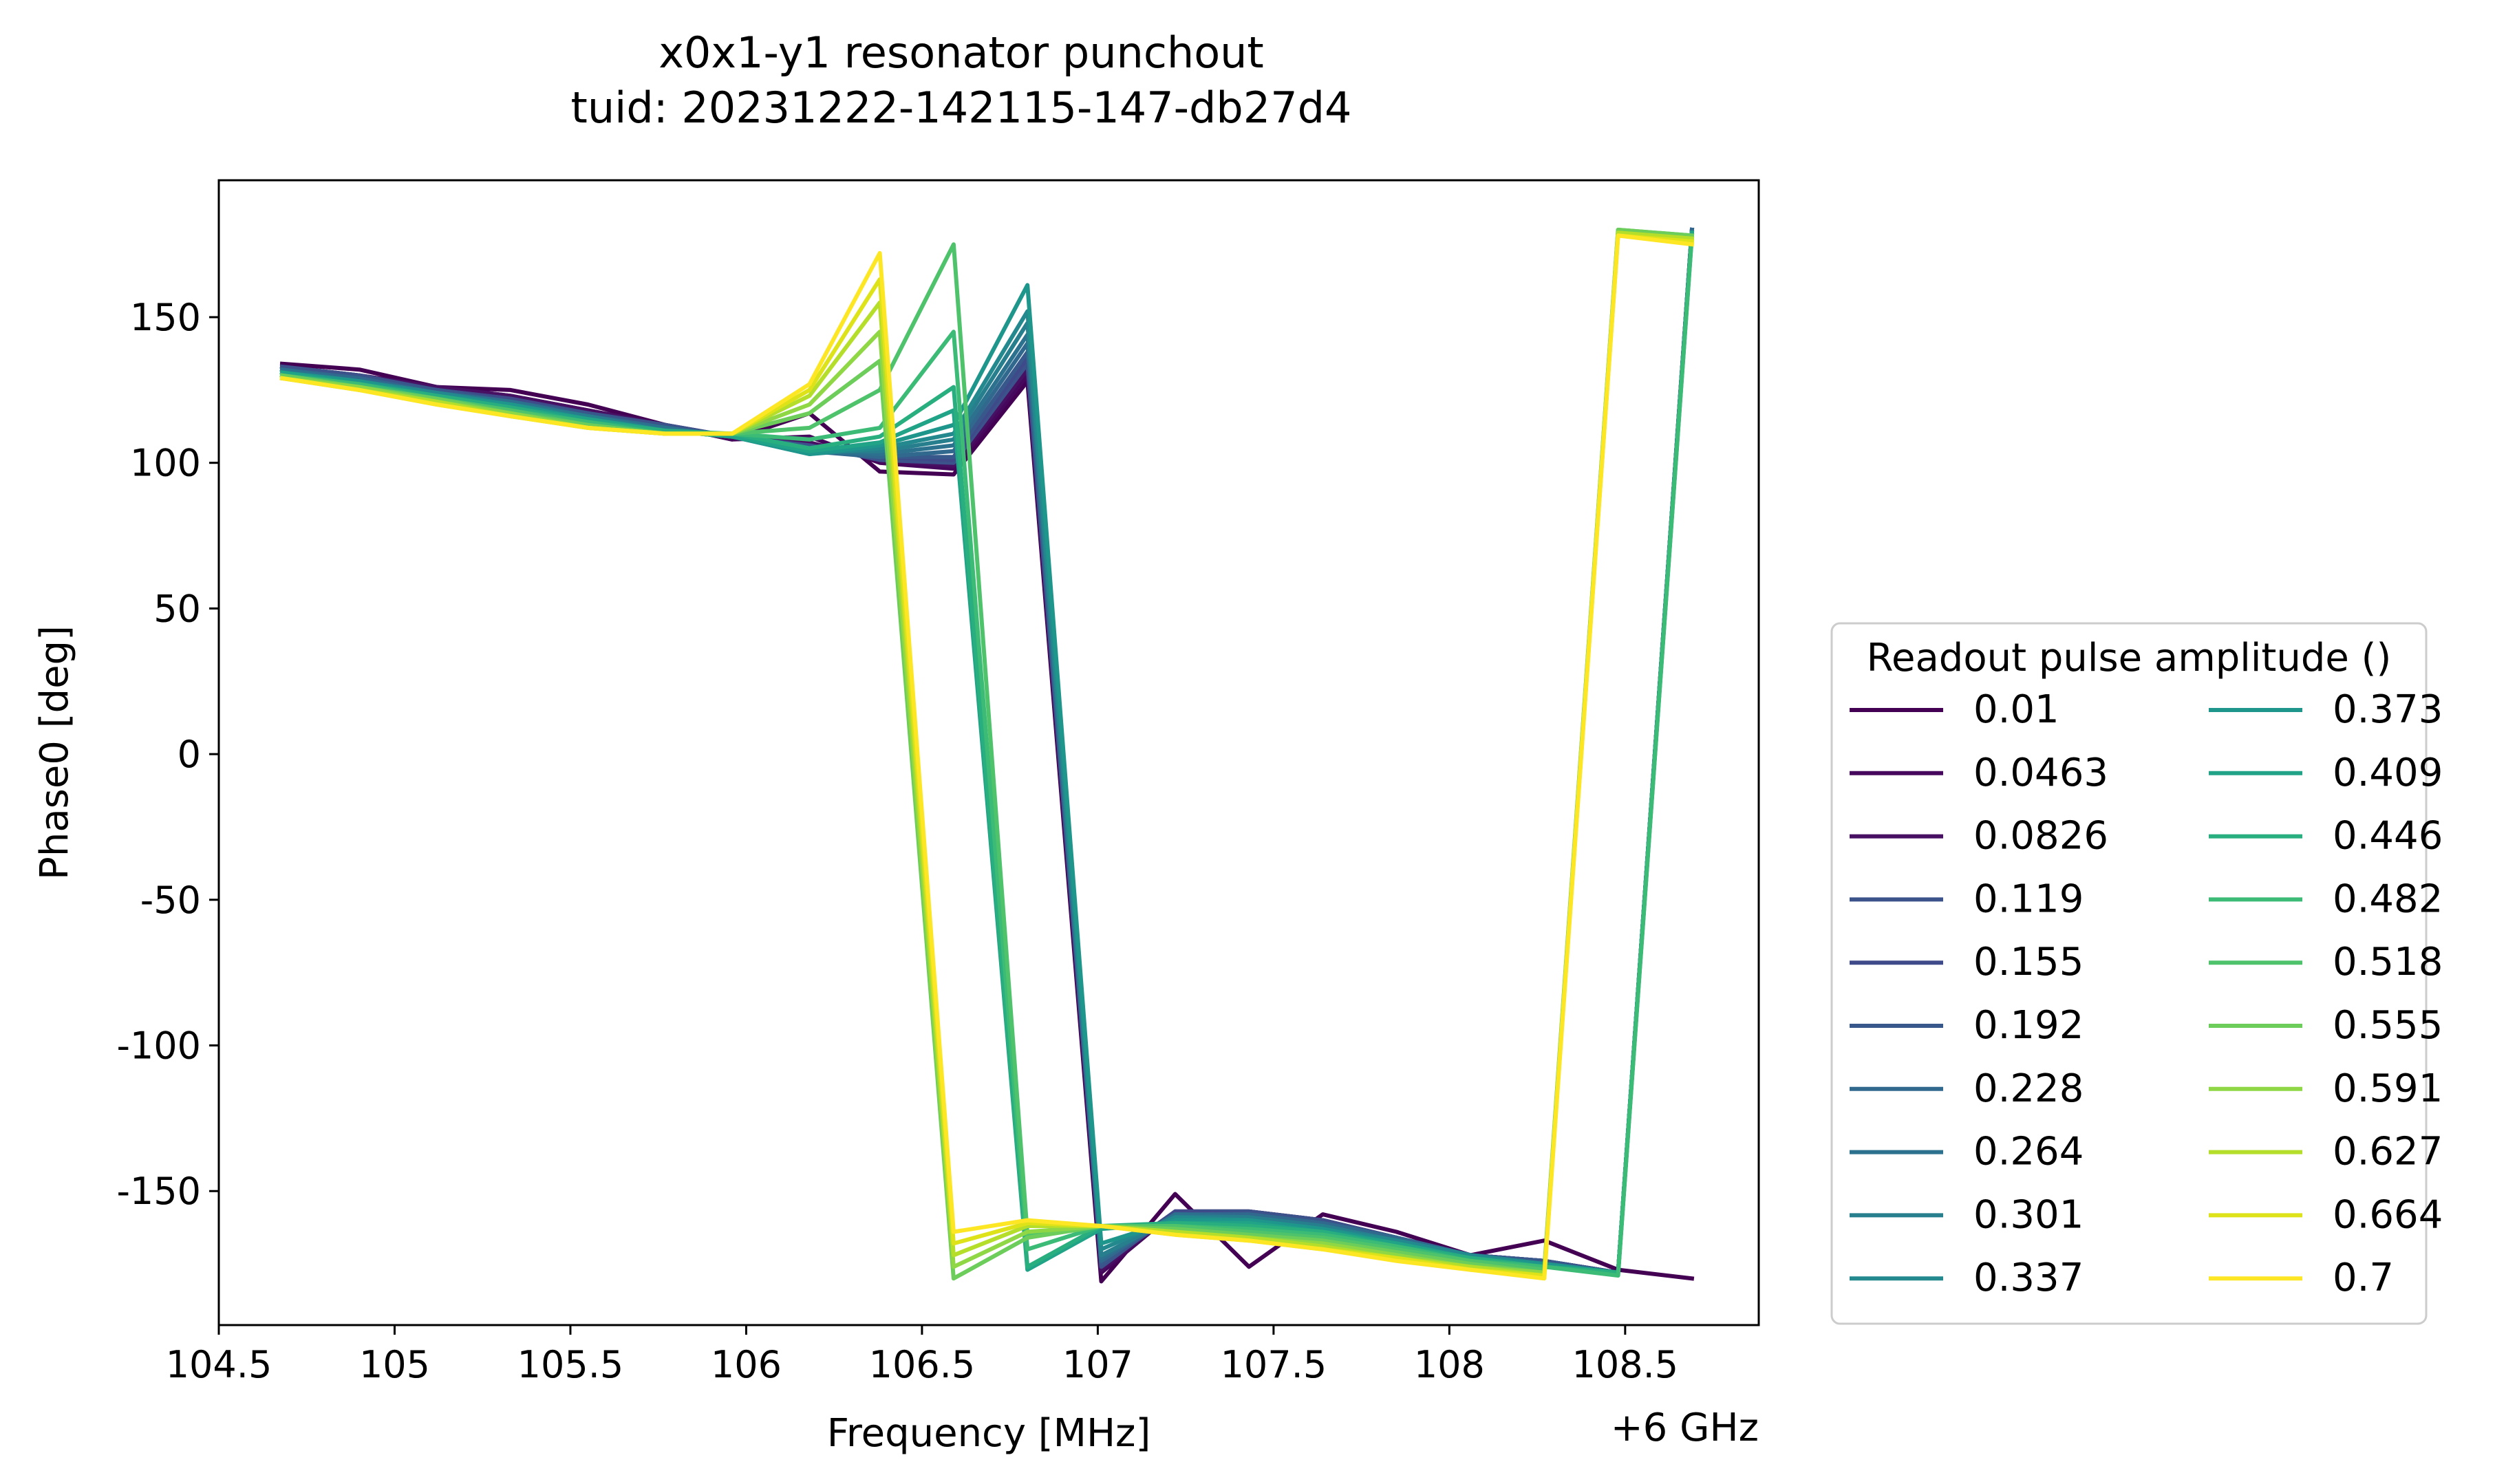 The height and width of the screenshot is (1484, 2495). I want to click on legend-label: 0.228, so click(2029, 1088).